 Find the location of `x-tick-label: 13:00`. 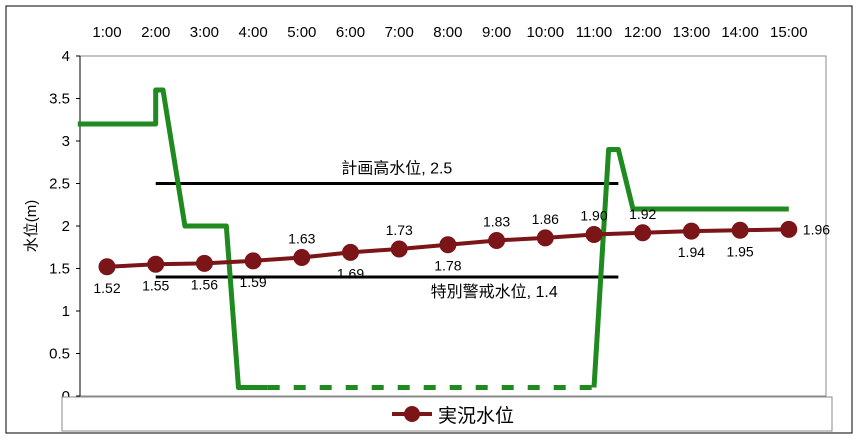

x-tick-label: 13:00 is located at coordinates (692, 32).